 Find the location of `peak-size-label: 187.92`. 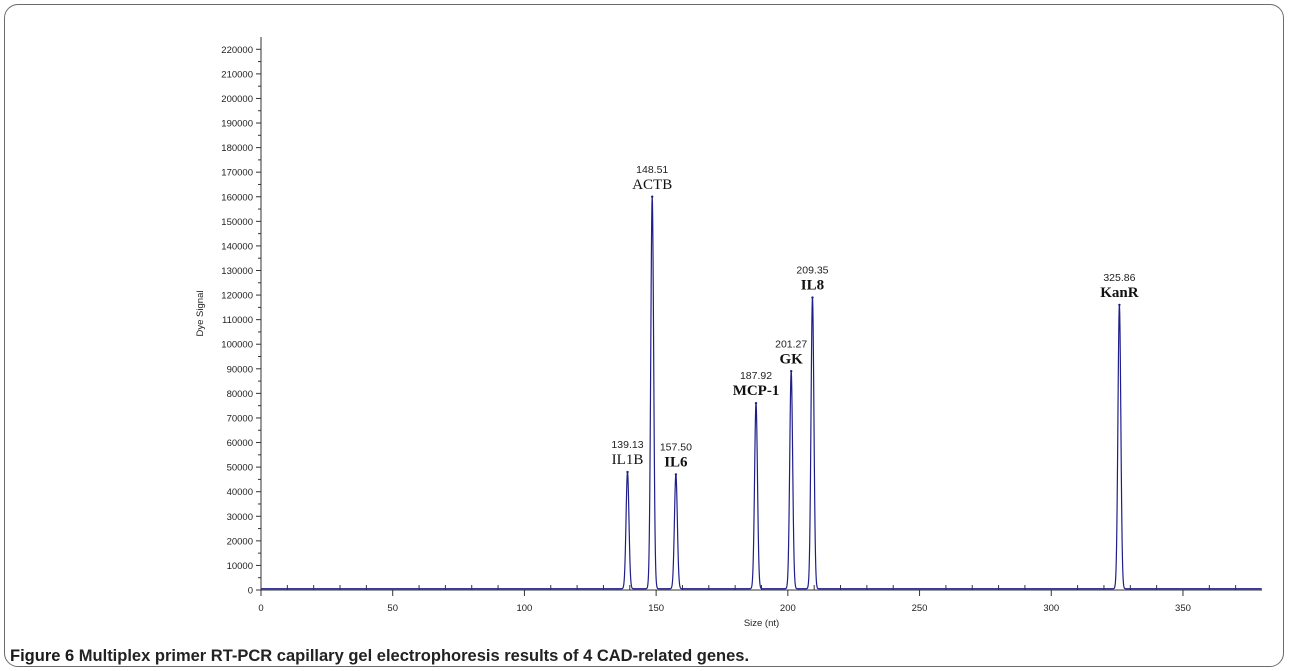

peak-size-label: 187.92 is located at coordinates (756, 376).